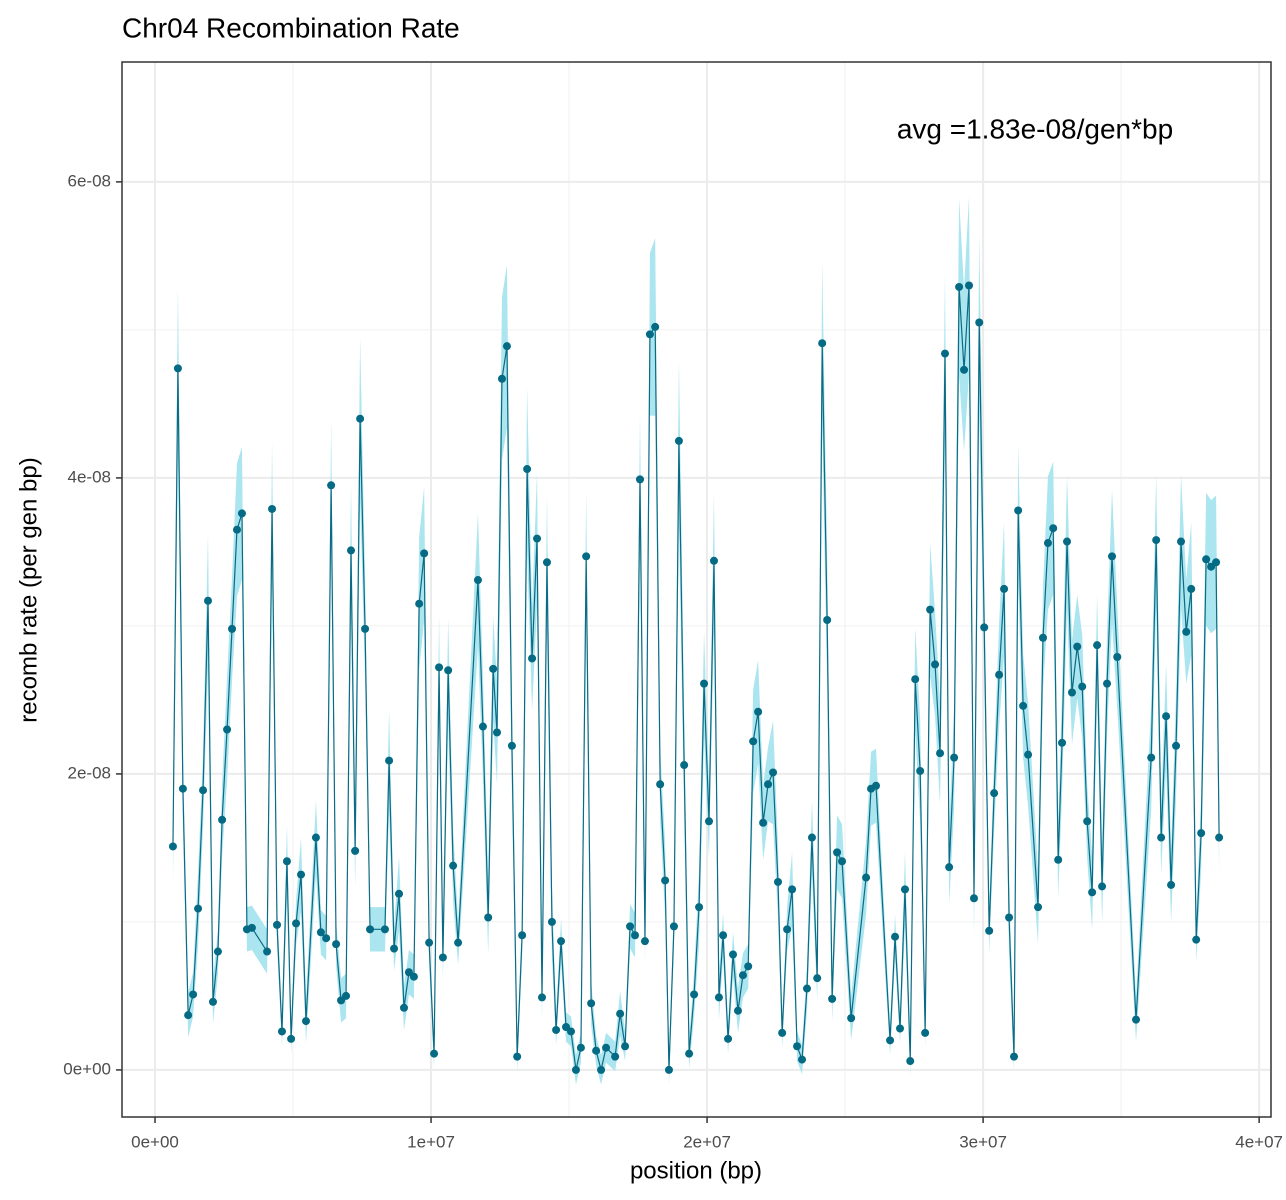  What do you see at coordinates (983, 1141) in the screenshot?
I see `x-tick-label: 3e+07` at bounding box center [983, 1141].